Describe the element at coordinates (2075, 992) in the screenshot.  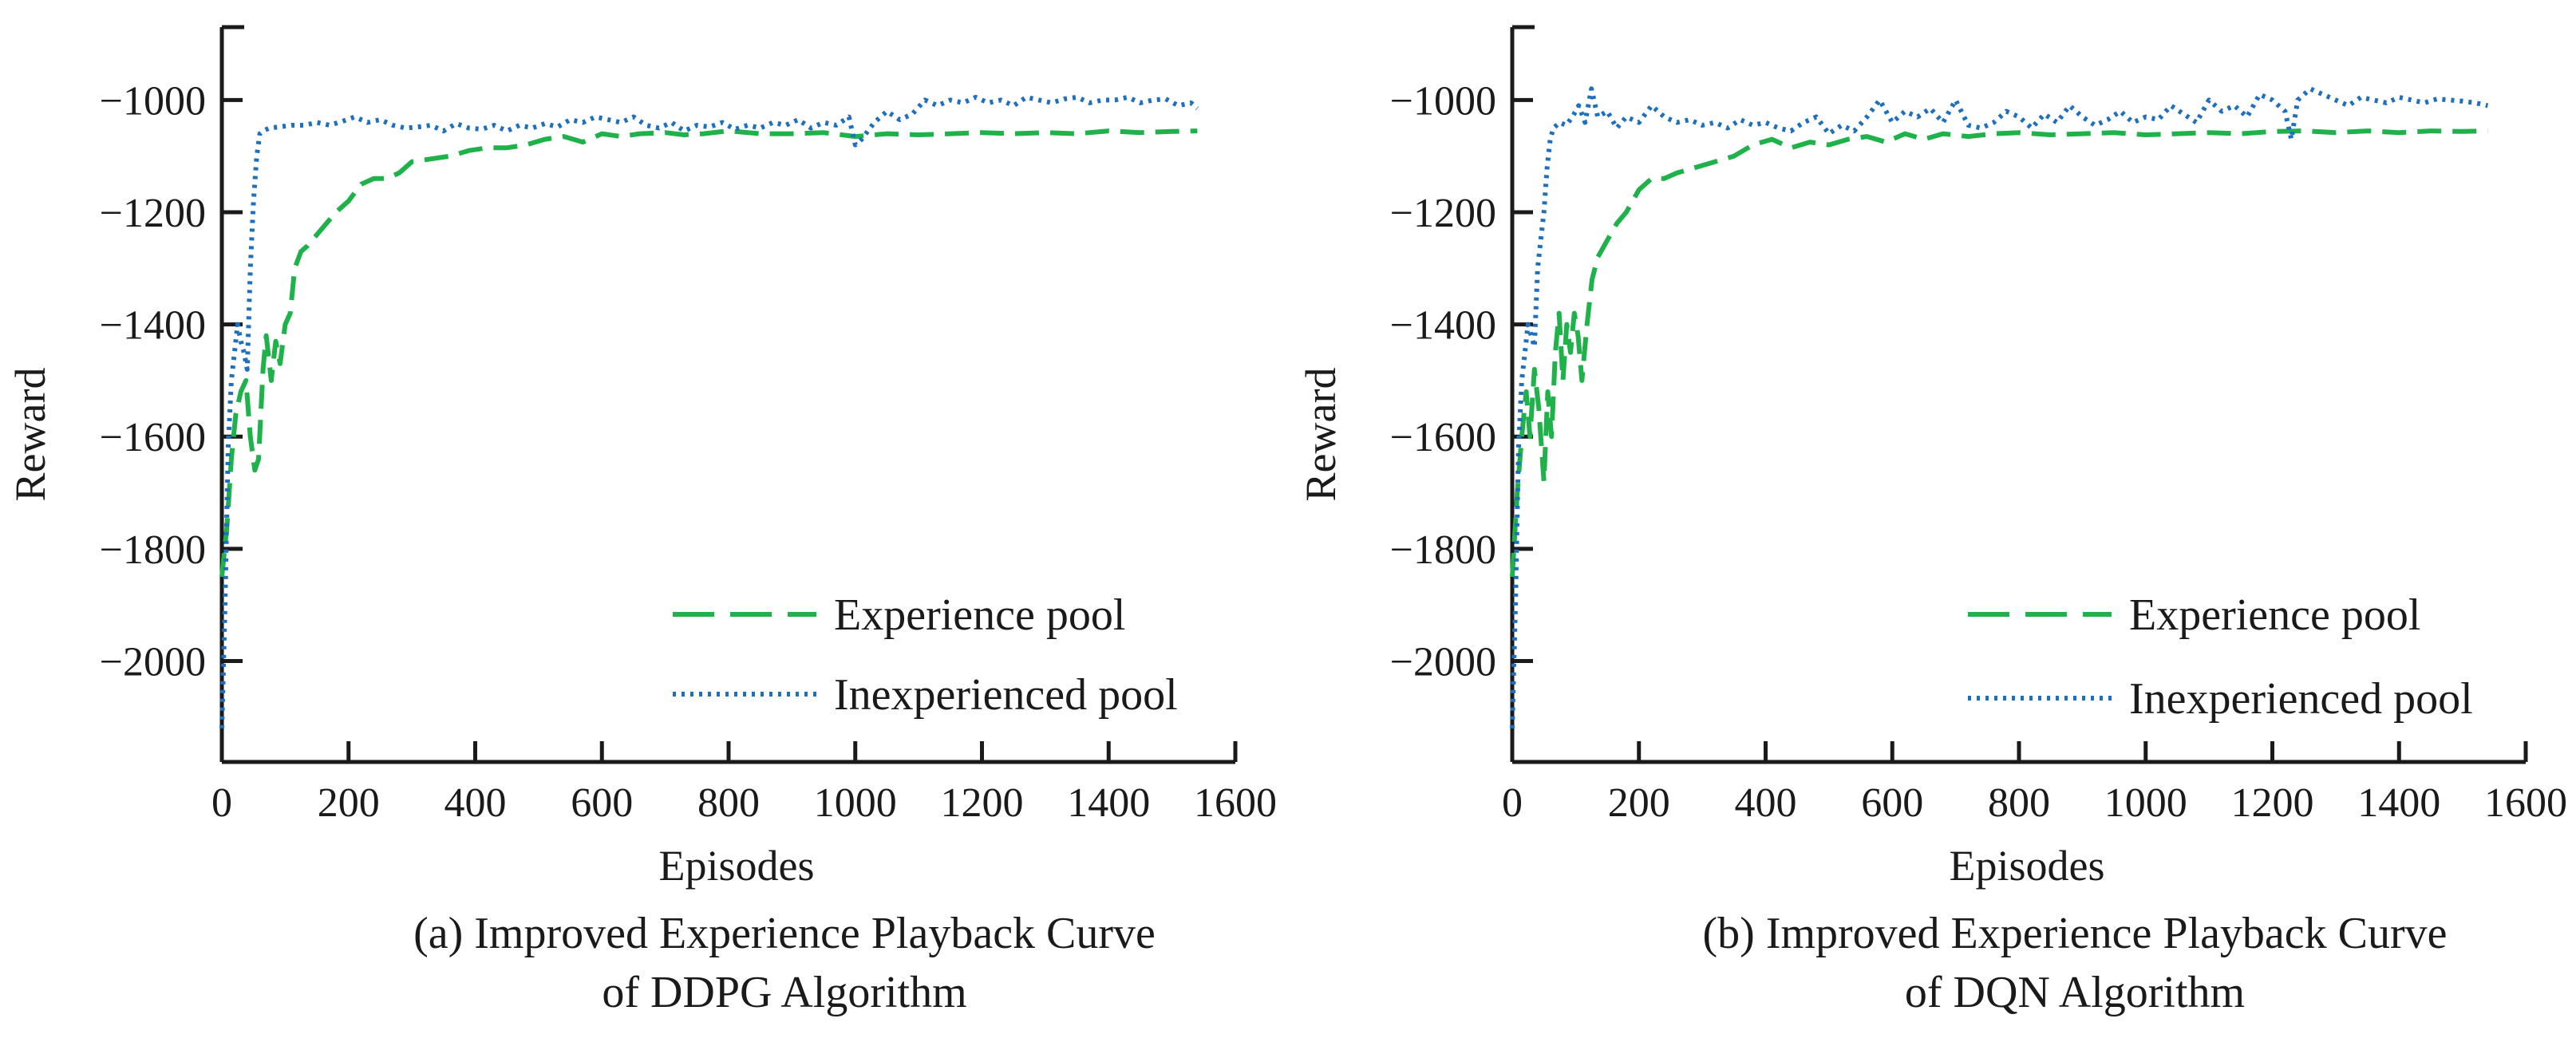
I see `caption-line-2: of DQN Algorithm` at that location.